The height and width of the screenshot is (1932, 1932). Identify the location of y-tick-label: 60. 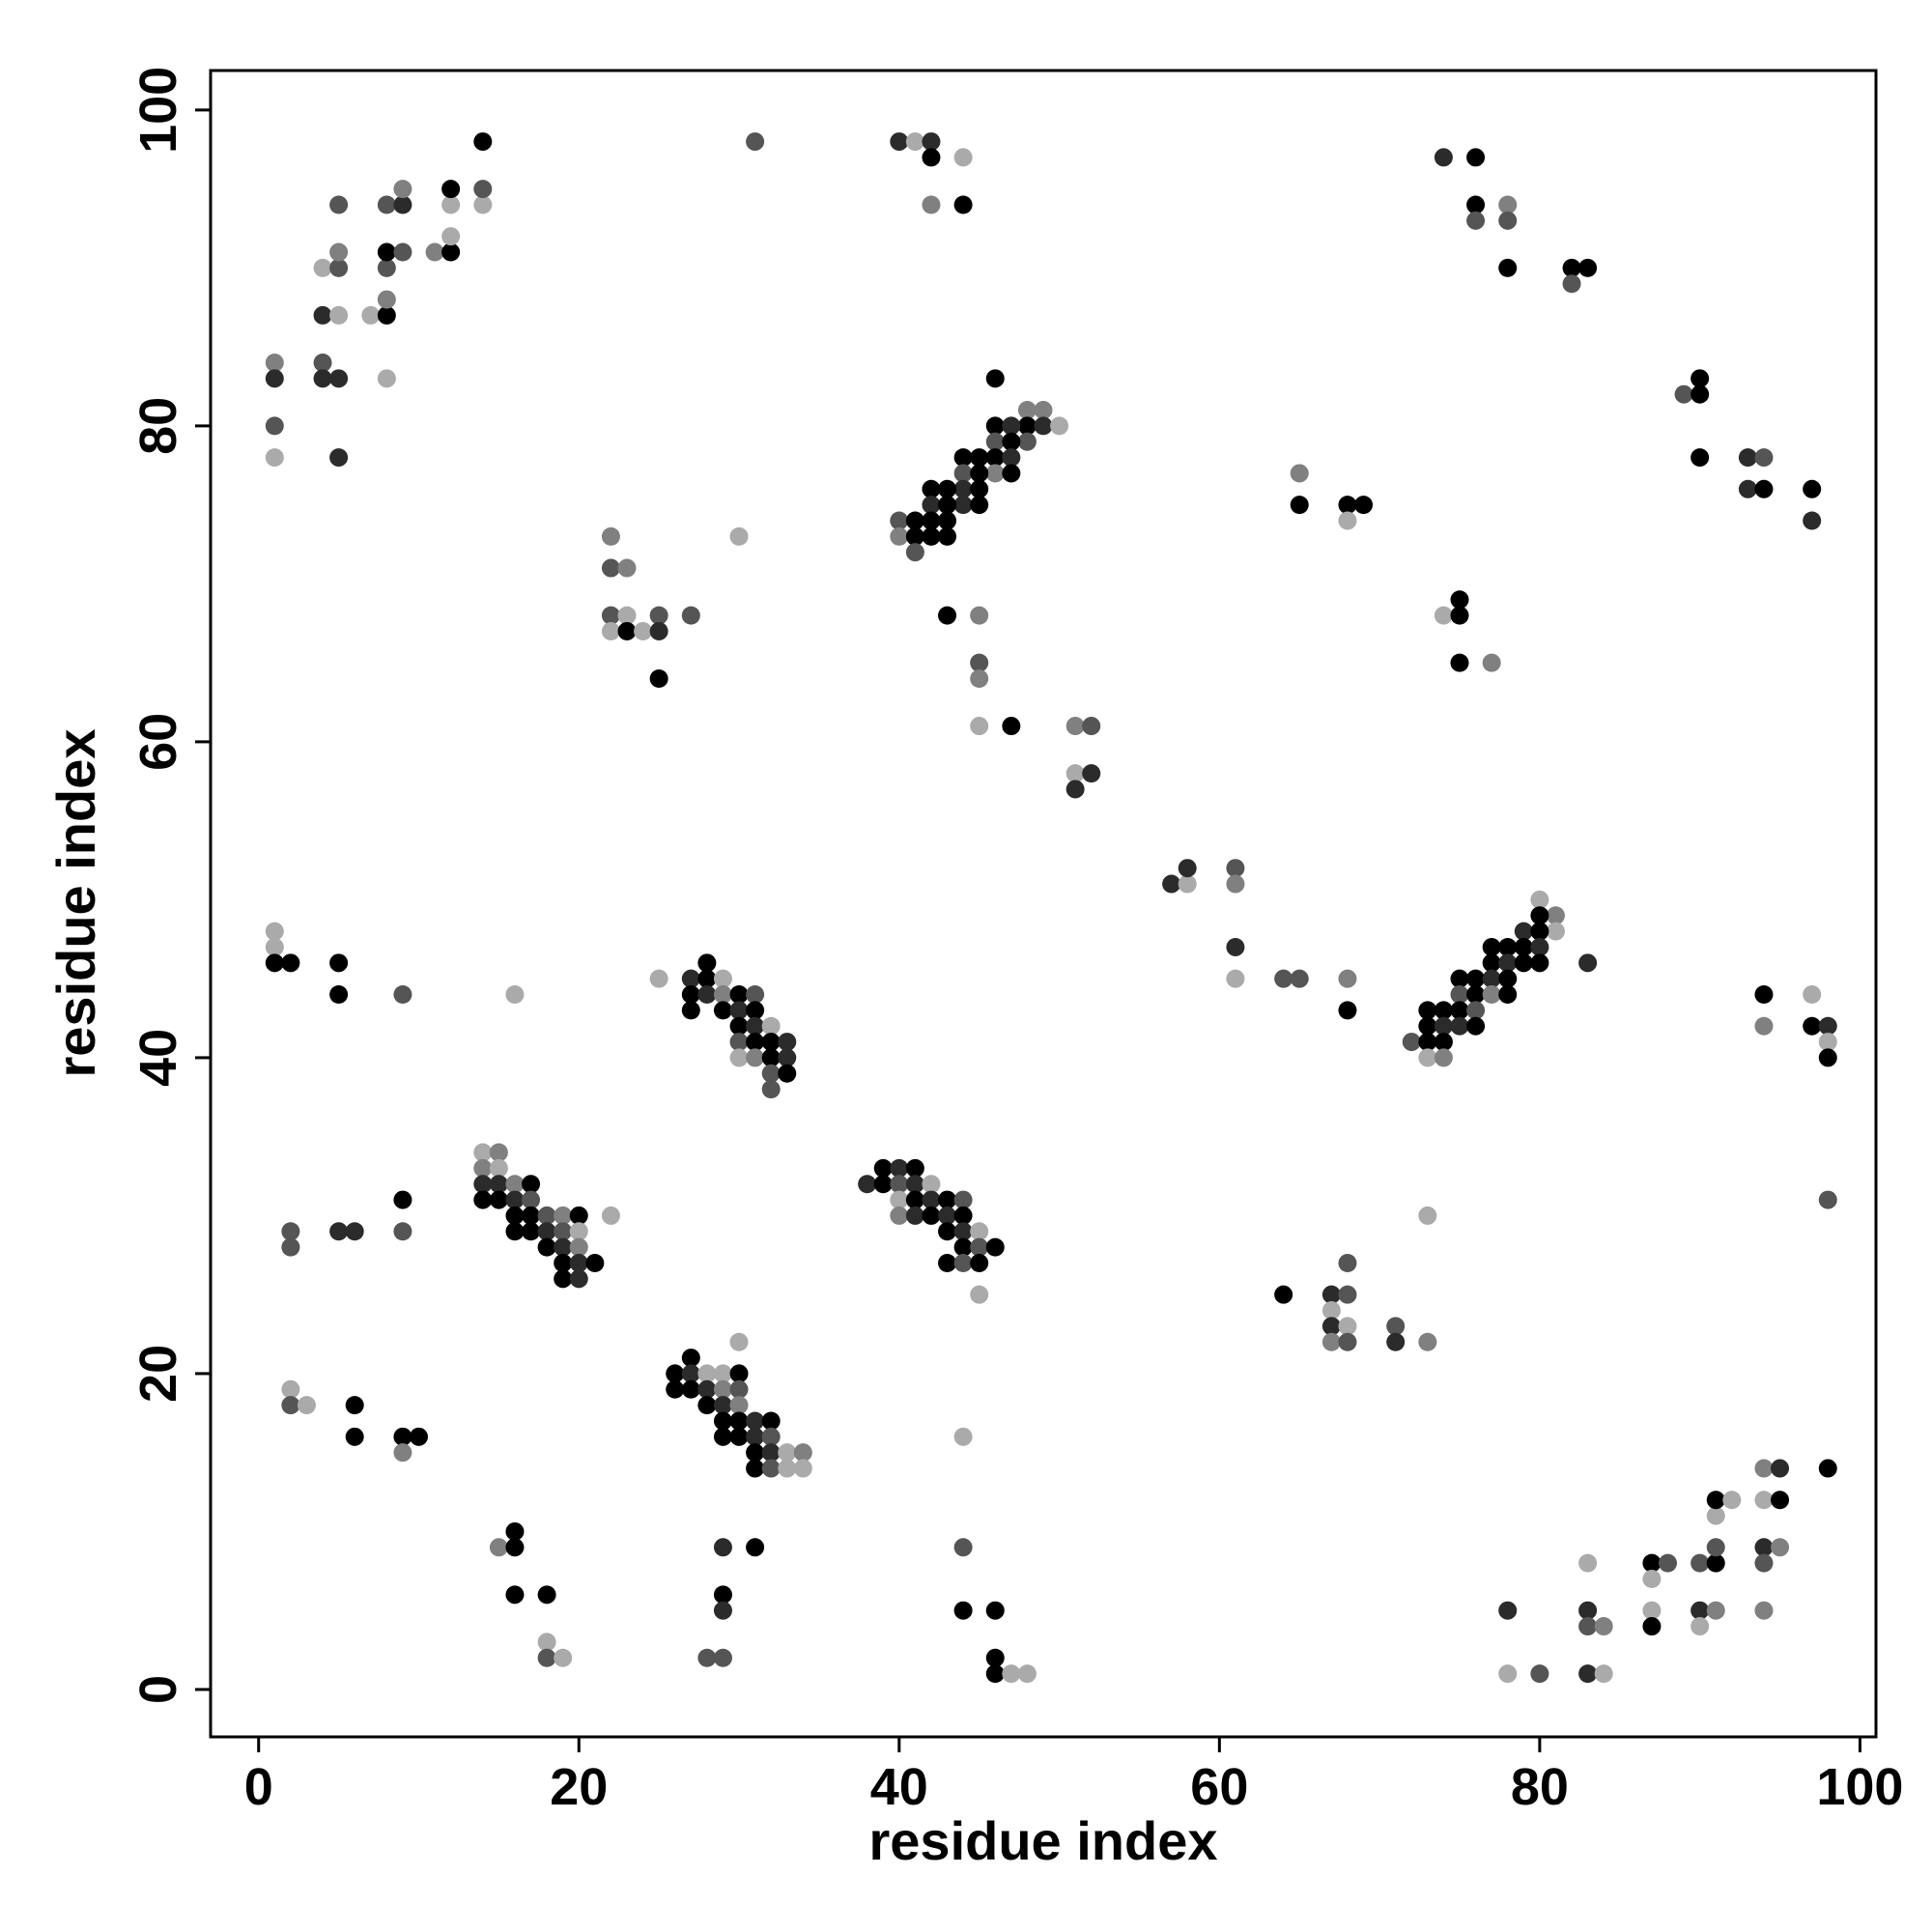
(158, 742).